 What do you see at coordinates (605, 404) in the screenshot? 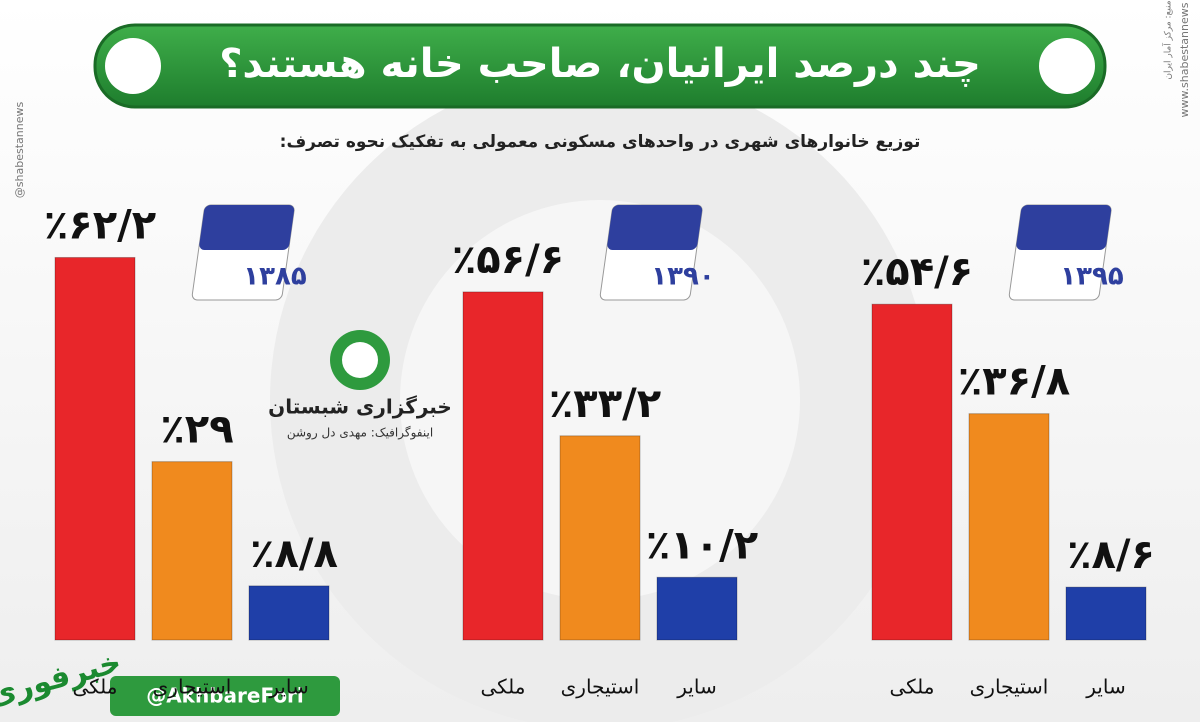
I see `value-label: ٪۳۳/۲` at bounding box center [605, 404].